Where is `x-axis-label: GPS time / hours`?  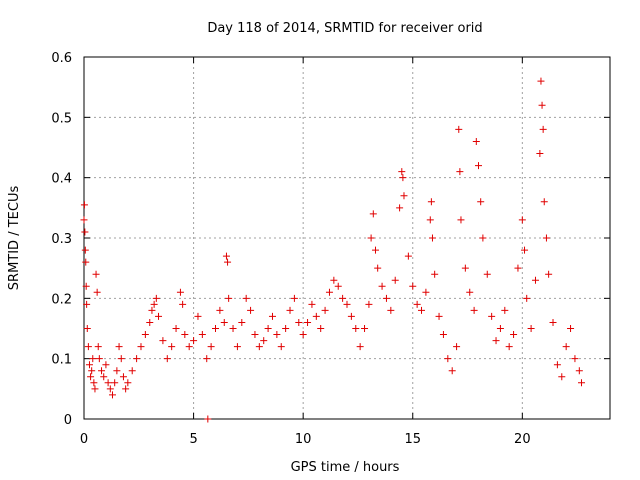
x-axis-label: GPS time / hours is located at coordinates (345, 467).